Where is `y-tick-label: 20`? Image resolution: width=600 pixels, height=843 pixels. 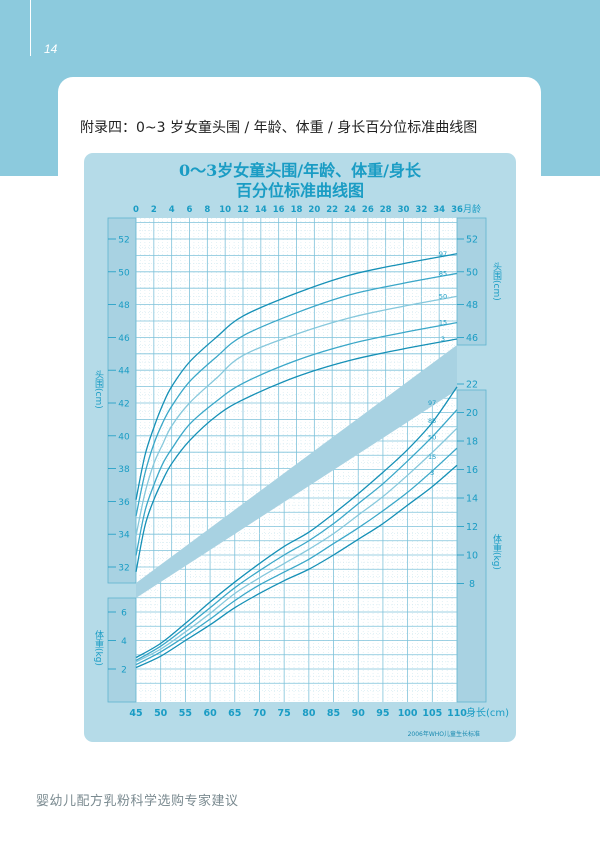
y-tick-label: 20 is located at coordinates (472, 413).